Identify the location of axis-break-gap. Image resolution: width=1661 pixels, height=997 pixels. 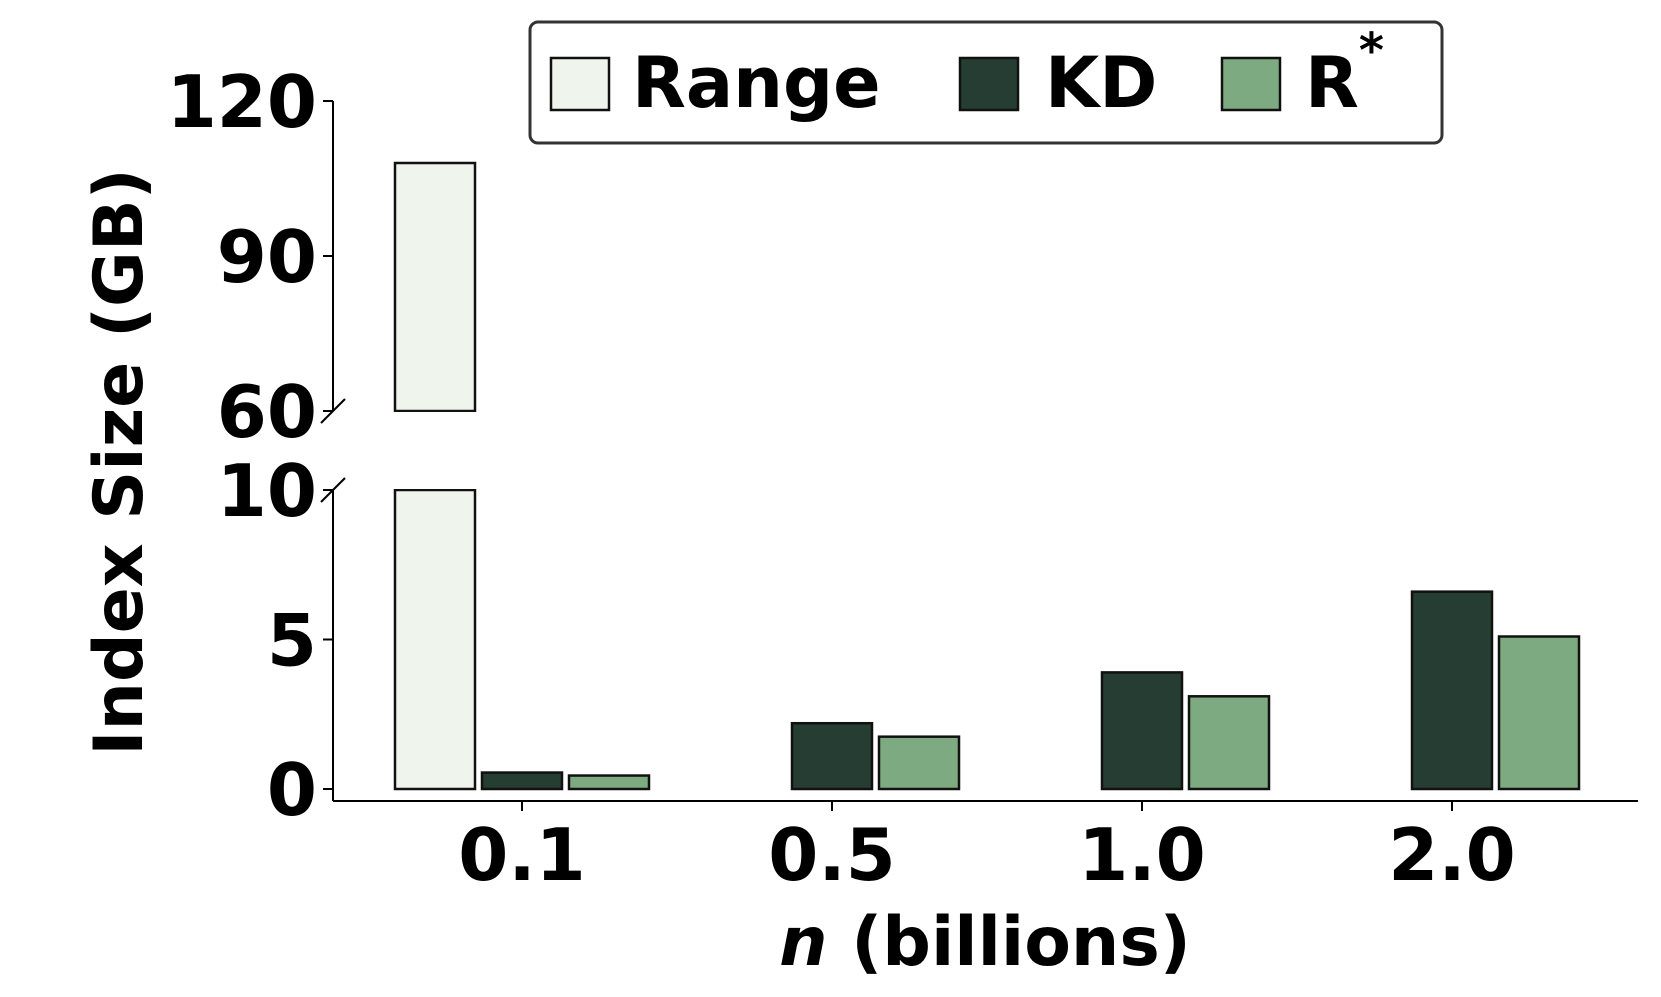
(411, 450).